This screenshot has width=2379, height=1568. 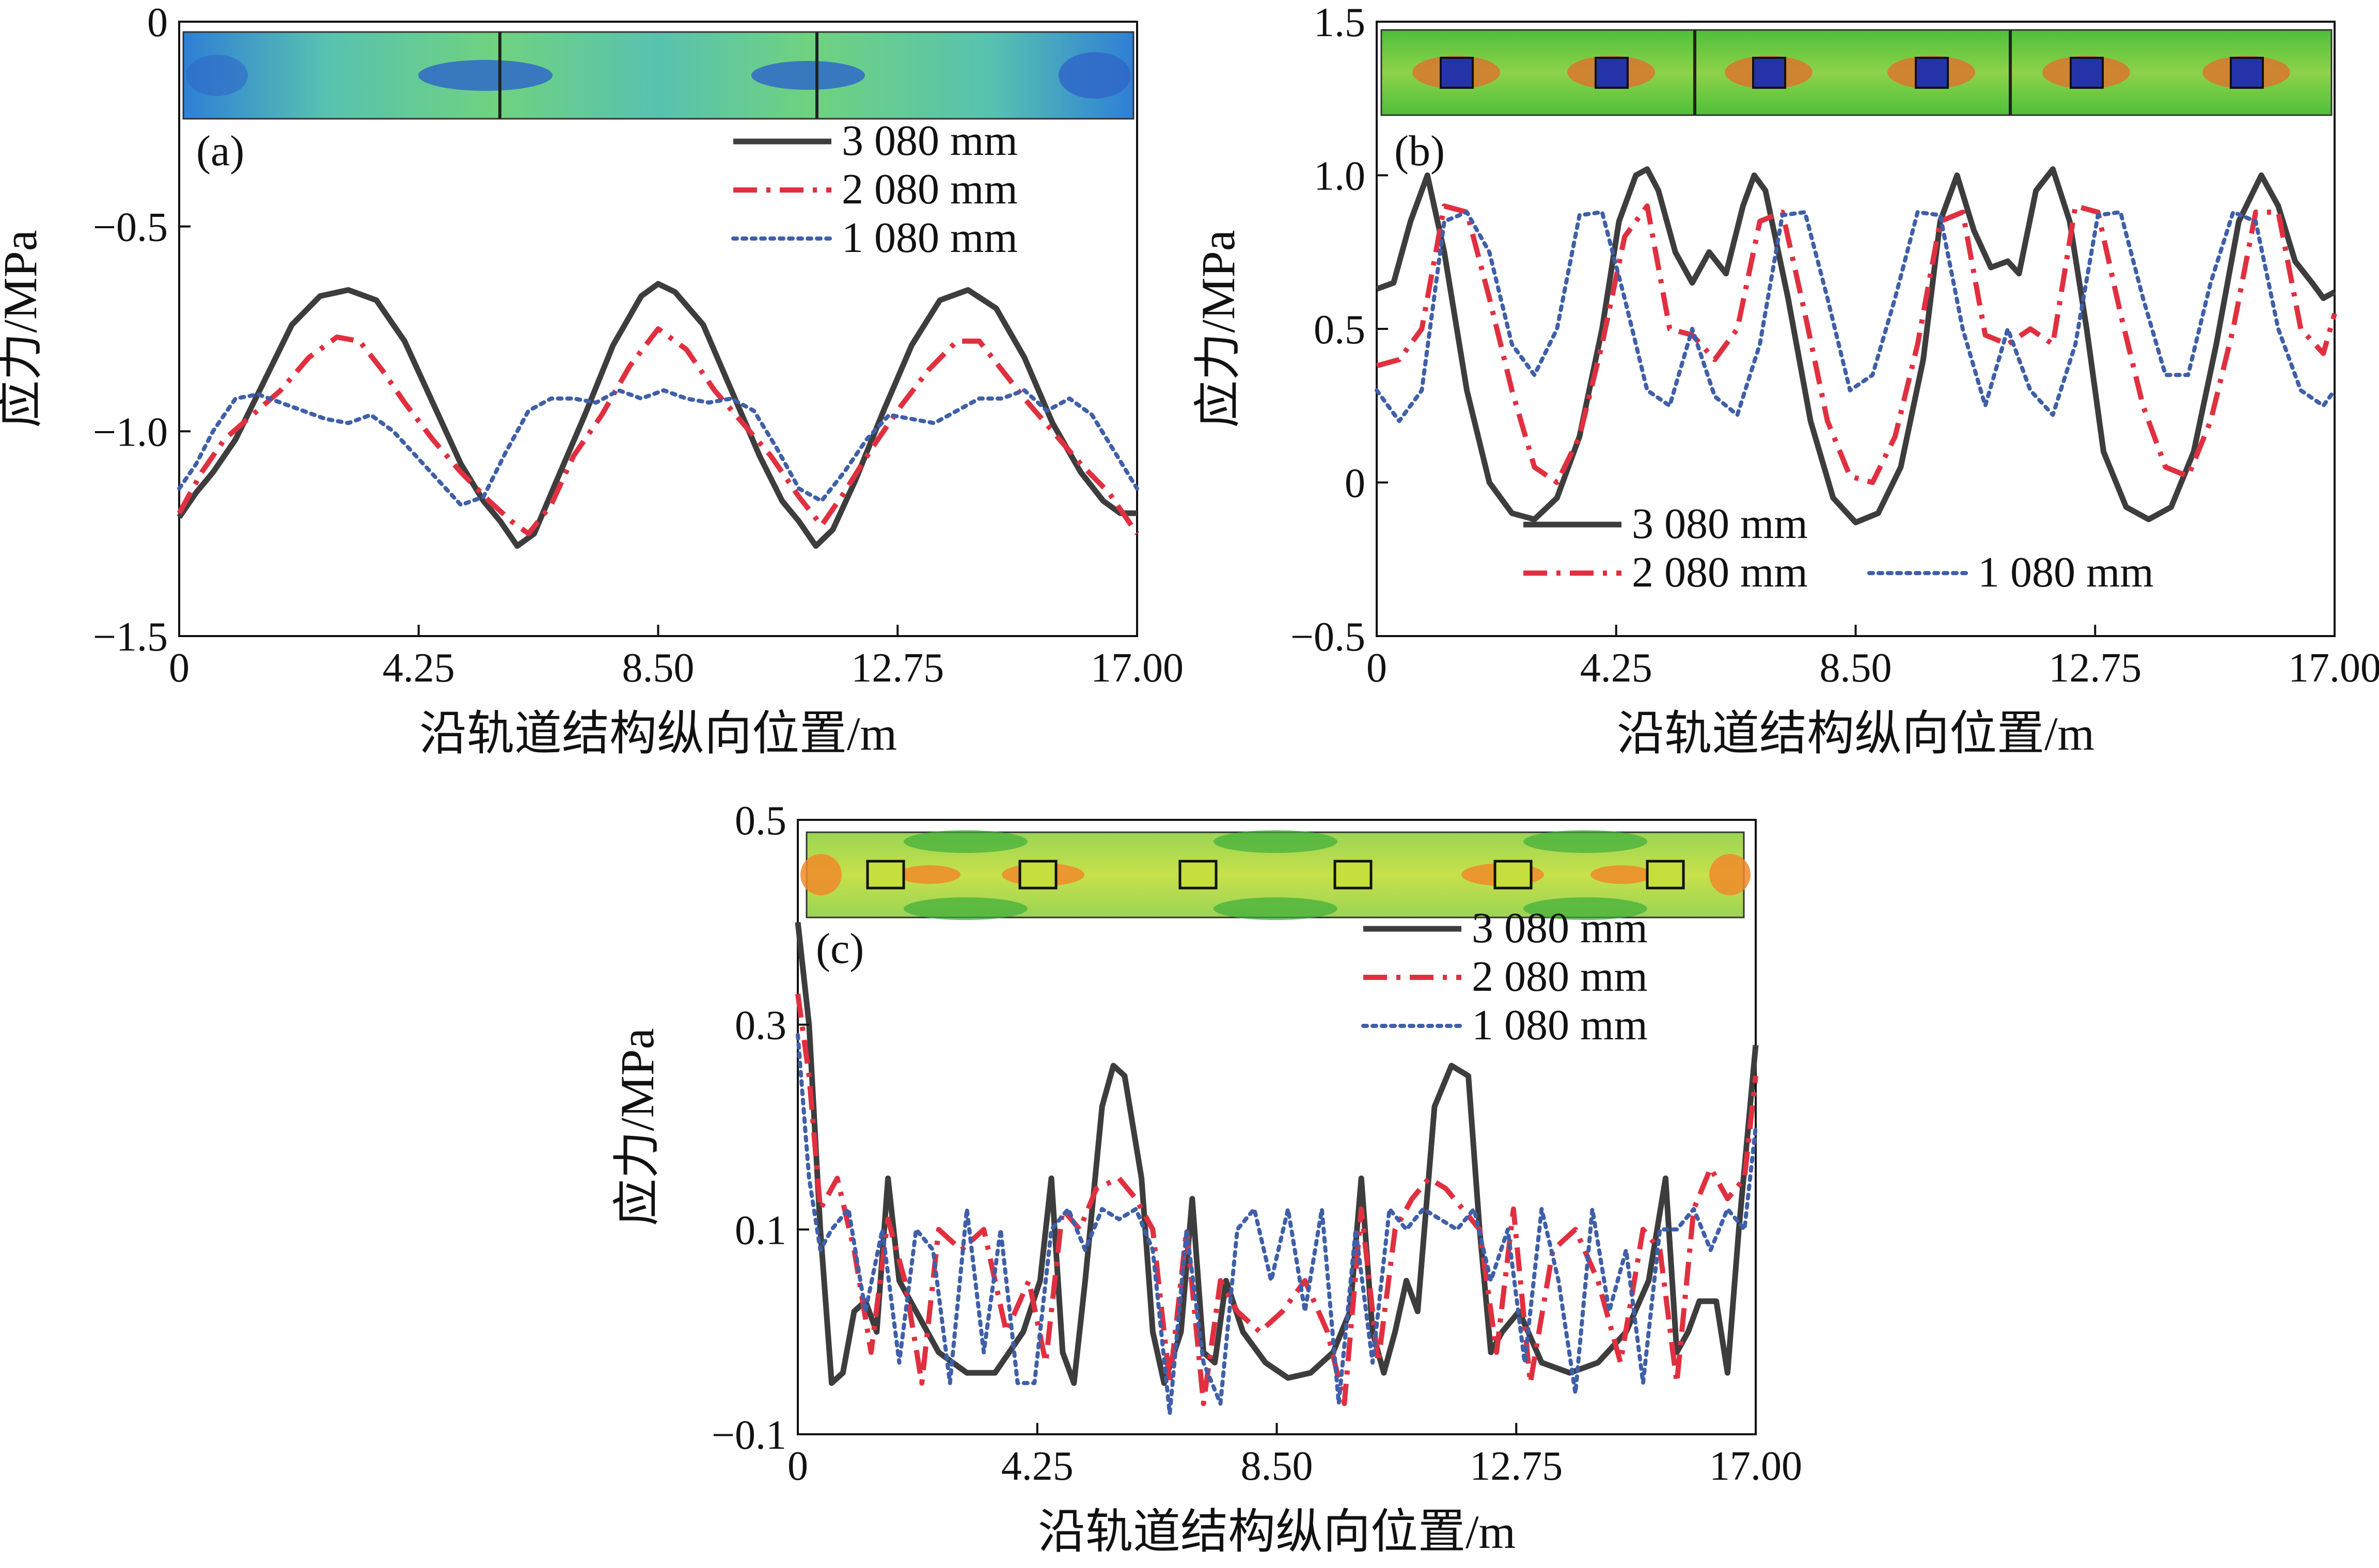 What do you see at coordinates (130, 432) in the screenshot?
I see `y-tick-label-a-2: −1.0` at bounding box center [130, 432].